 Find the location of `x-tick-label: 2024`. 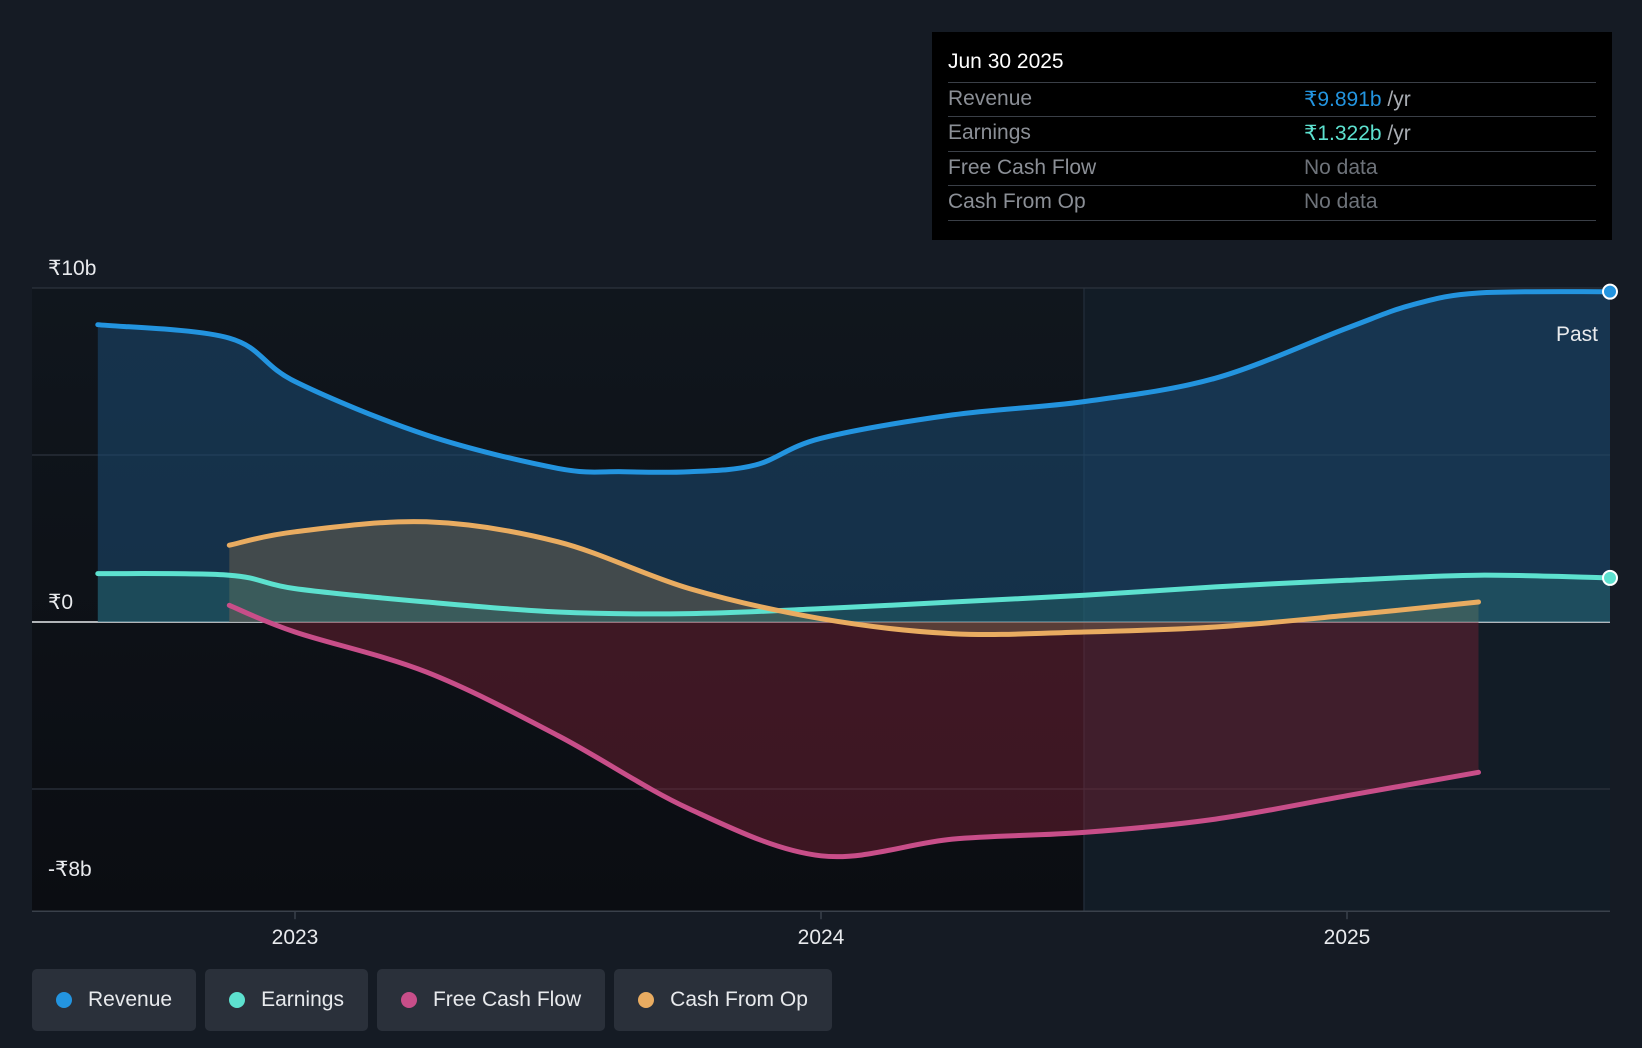

x-tick-label: 2024 is located at coordinates (821, 937).